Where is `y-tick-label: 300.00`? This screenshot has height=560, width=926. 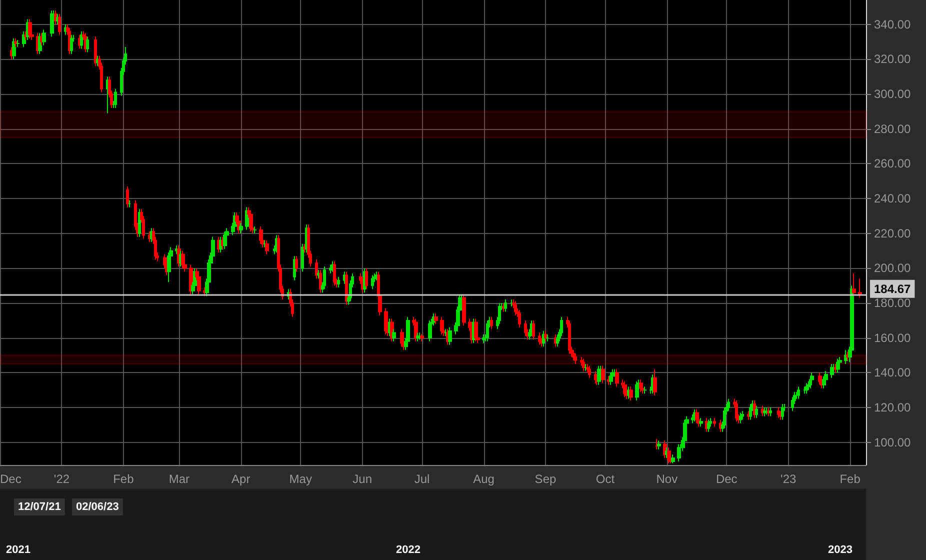 y-tick-label: 300.00 is located at coordinates (893, 94).